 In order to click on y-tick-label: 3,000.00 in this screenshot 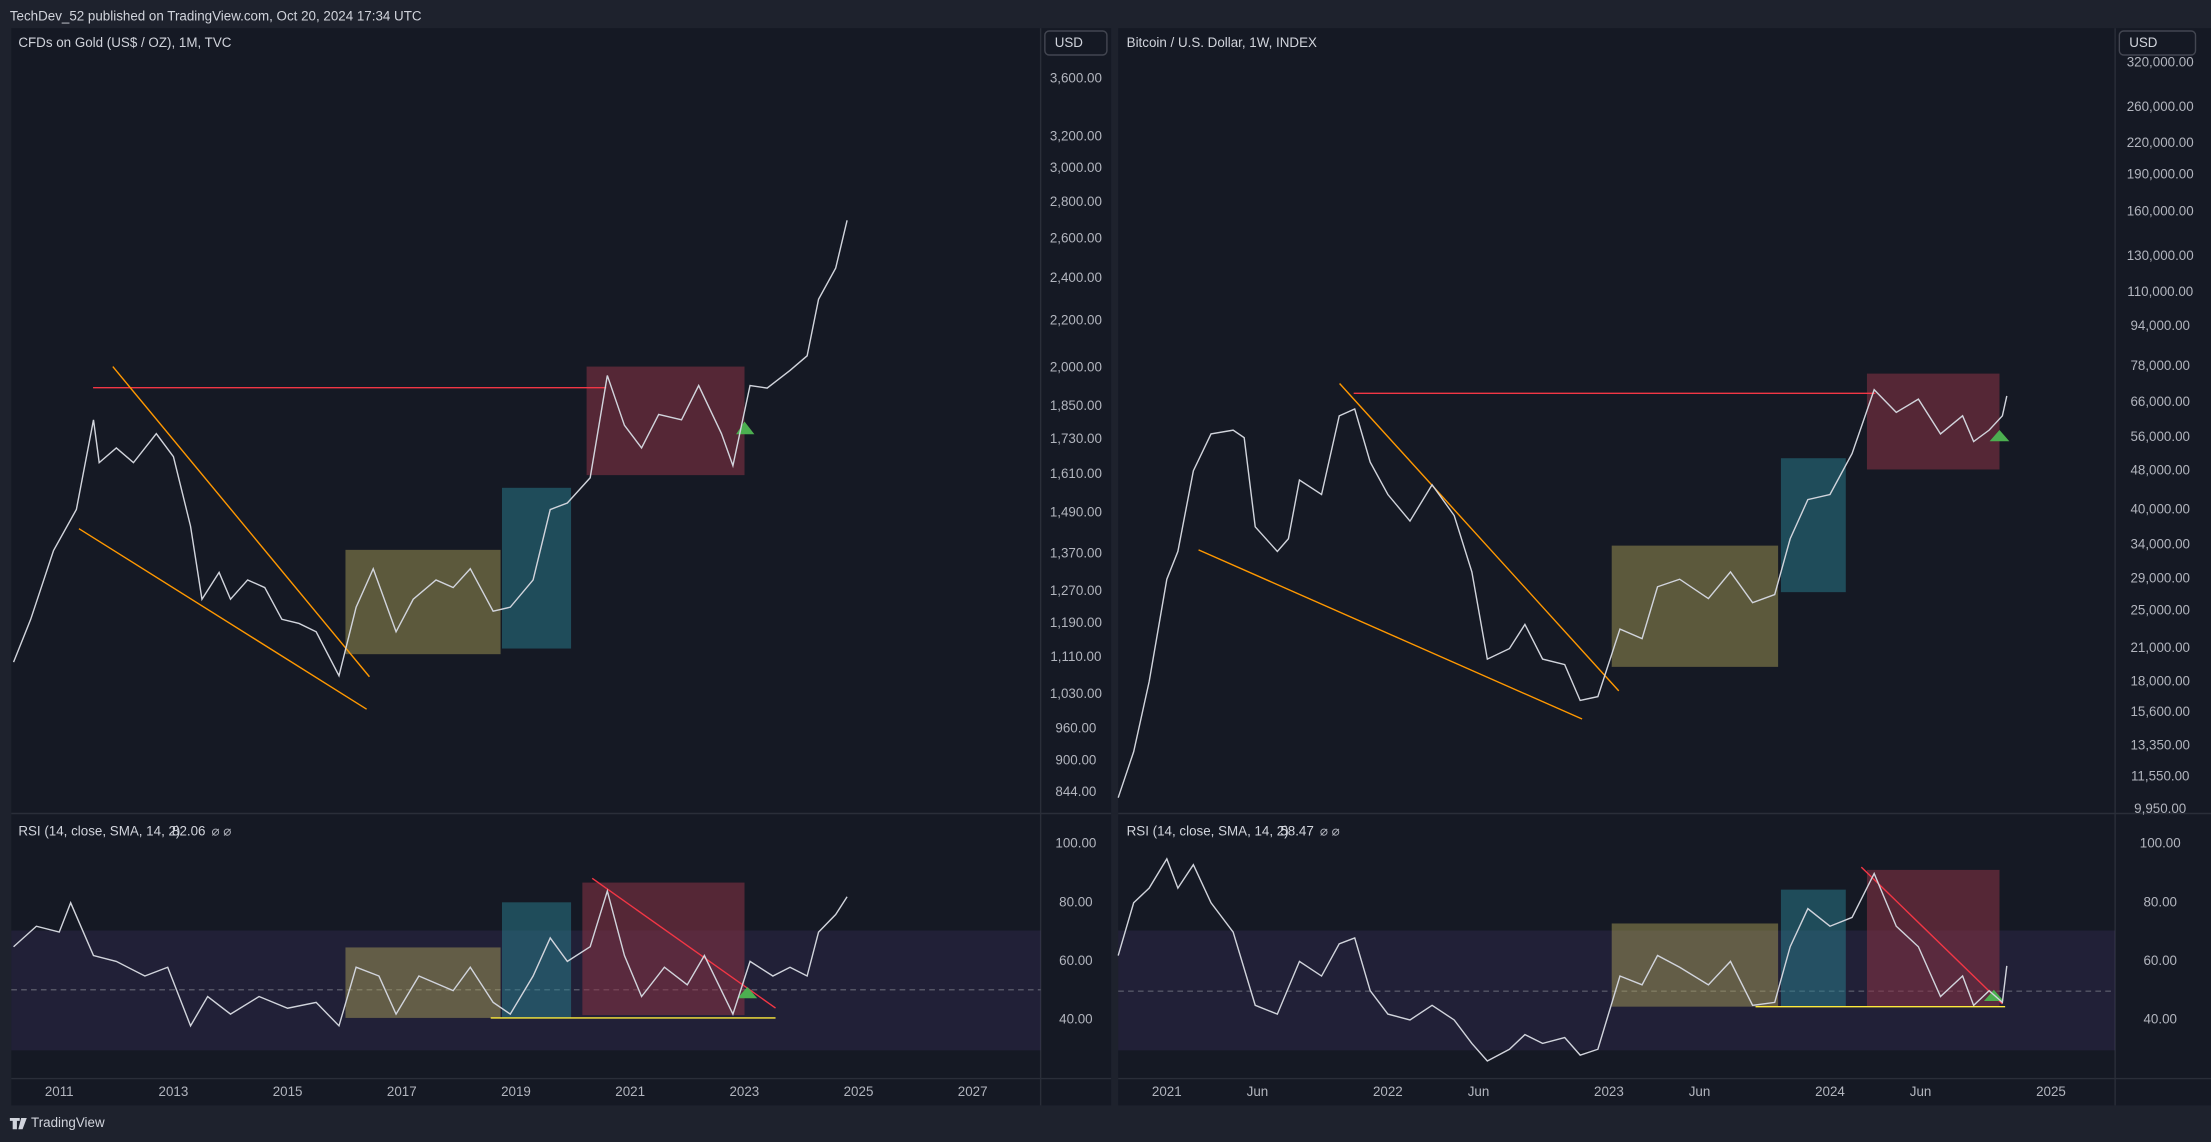, I will do `click(1076, 167)`.